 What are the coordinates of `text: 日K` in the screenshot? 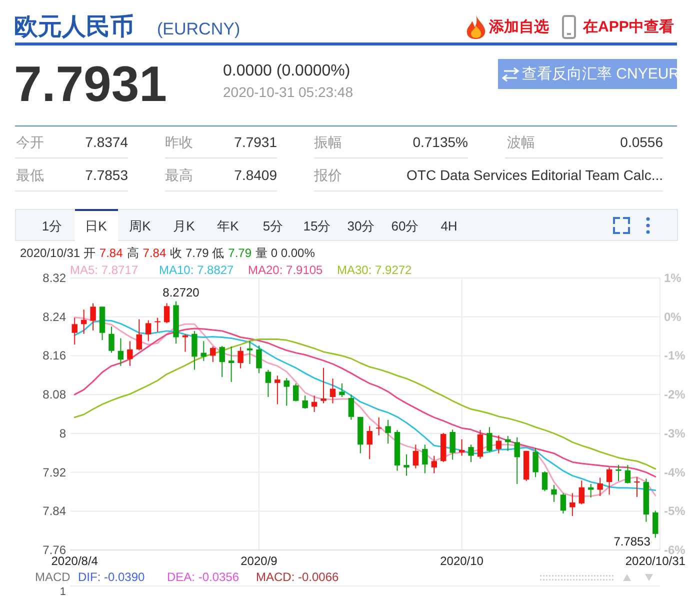 It's located at (96, 226).